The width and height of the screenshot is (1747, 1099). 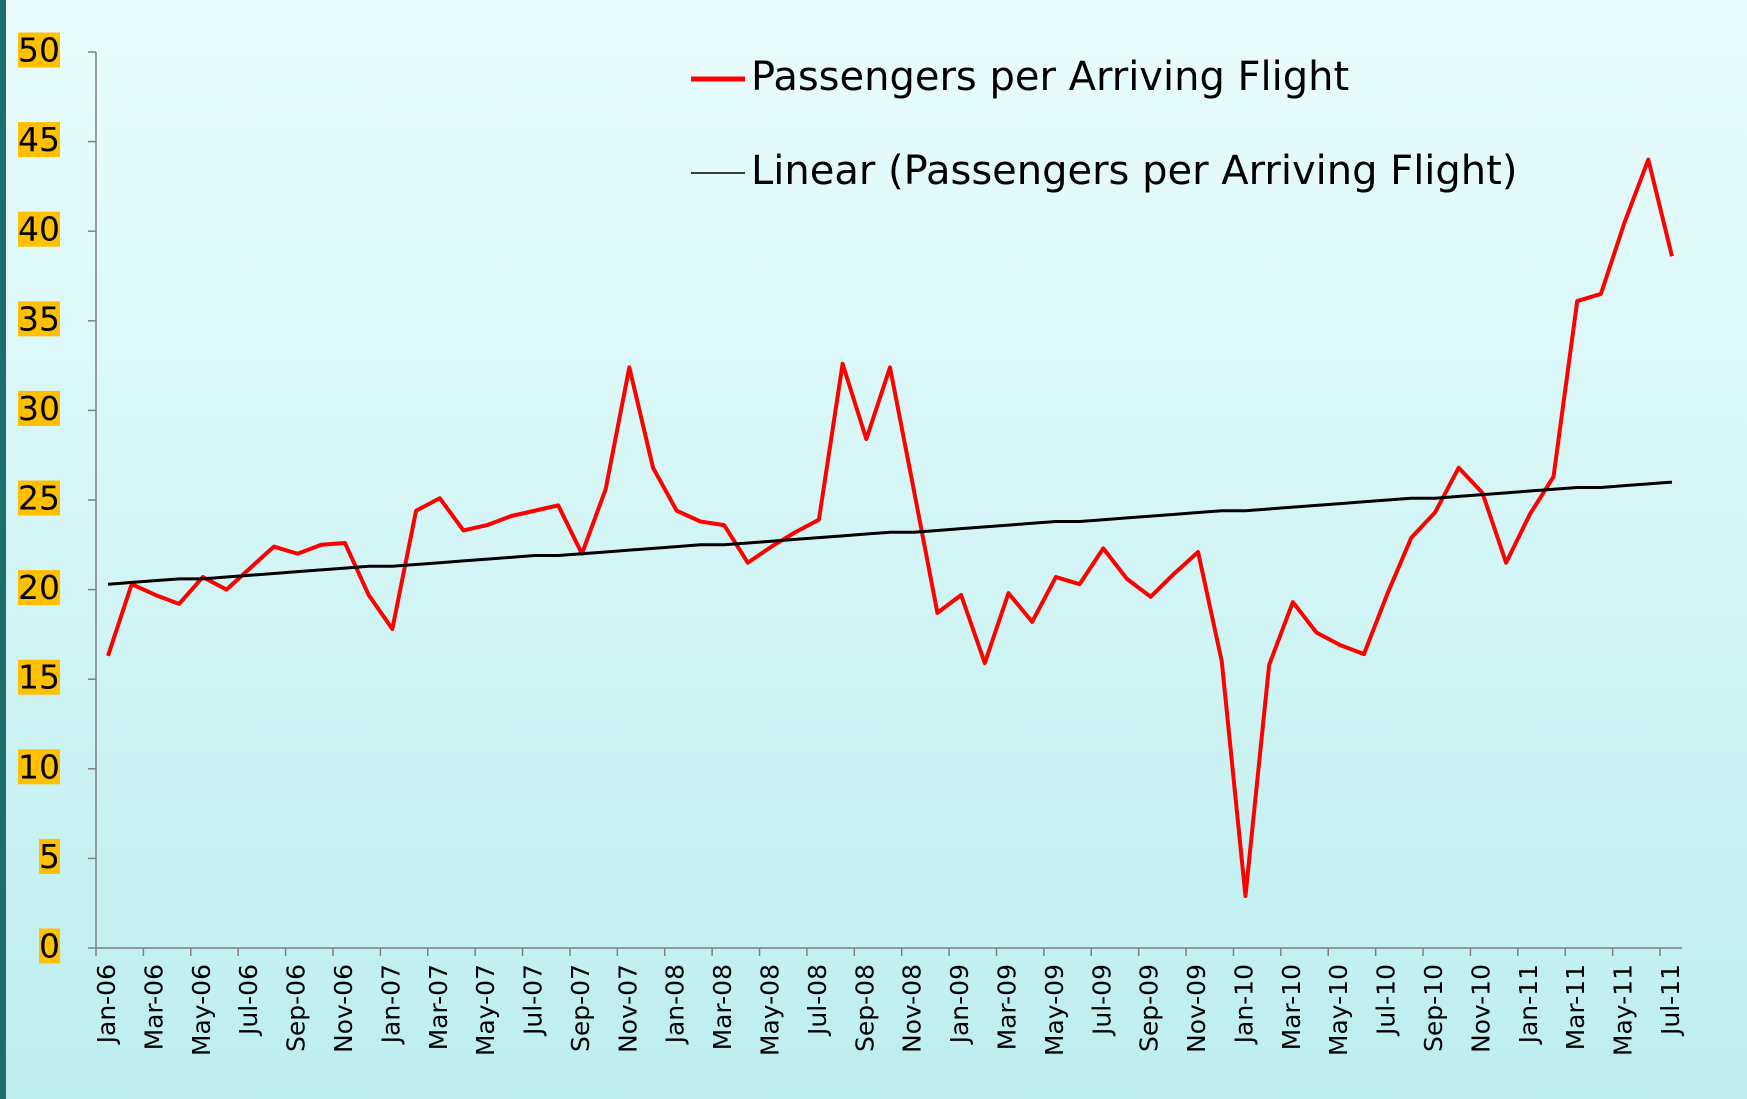 I want to click on y-tick-label: 10, so click(x=39, y=766).